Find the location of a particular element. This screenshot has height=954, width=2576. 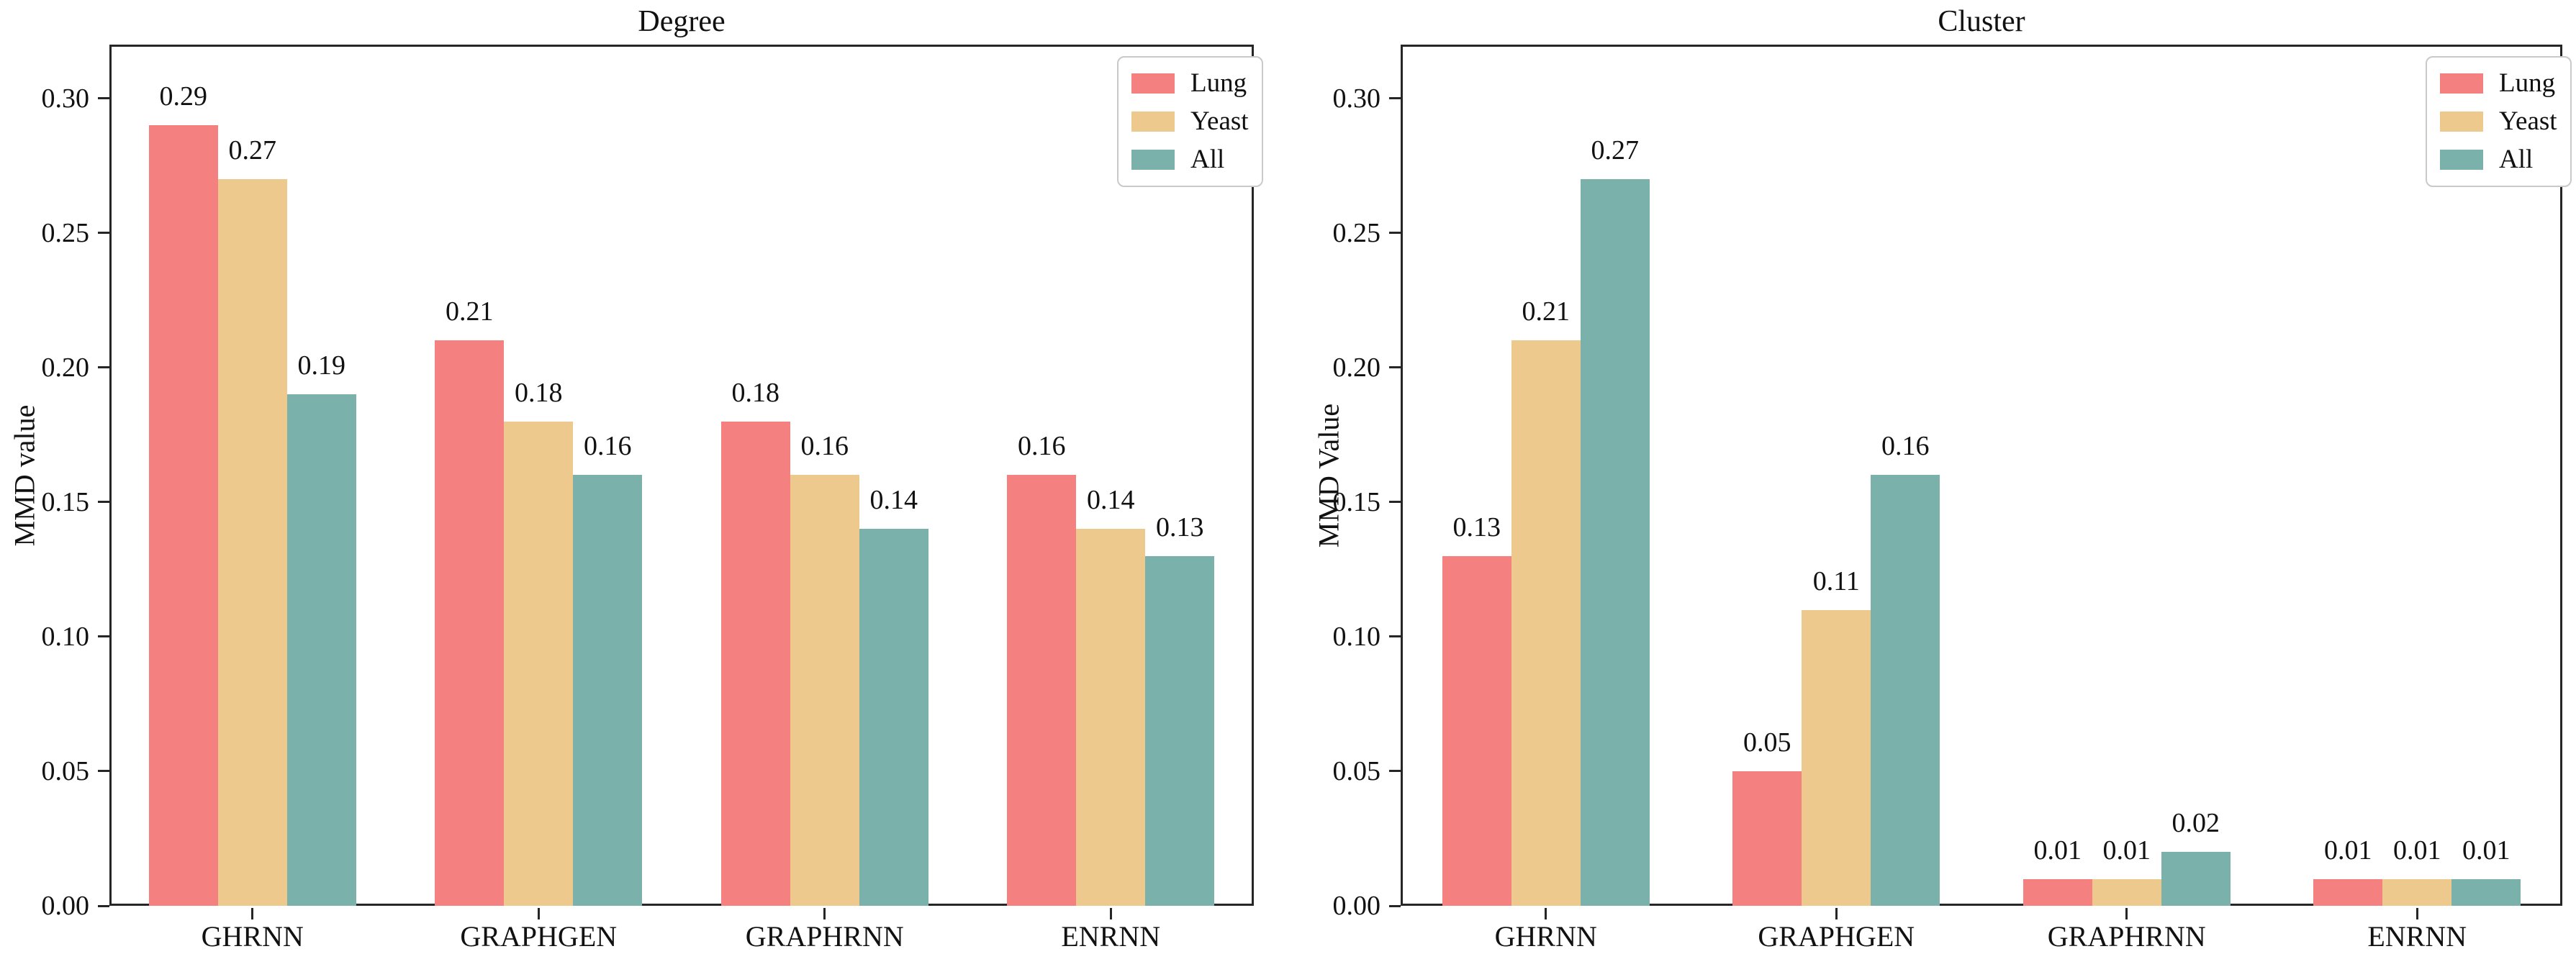

legend-item-yeast: Yeast is located at coordinates (1190, 121).